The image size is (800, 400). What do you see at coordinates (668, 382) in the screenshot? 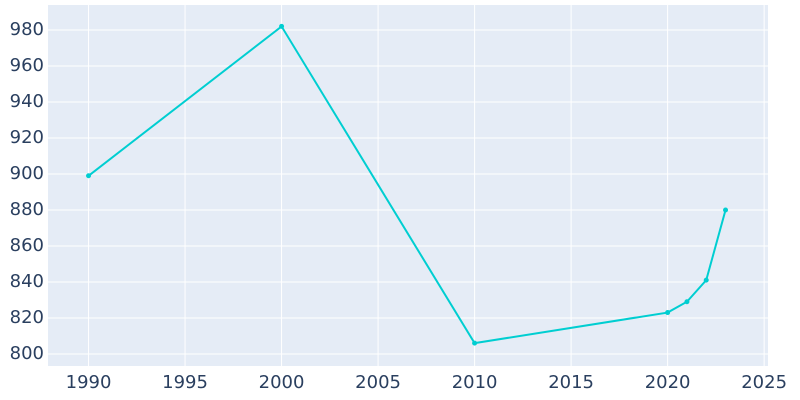
I see `x-tick-label: 2020` at bounding box center [668, 382].